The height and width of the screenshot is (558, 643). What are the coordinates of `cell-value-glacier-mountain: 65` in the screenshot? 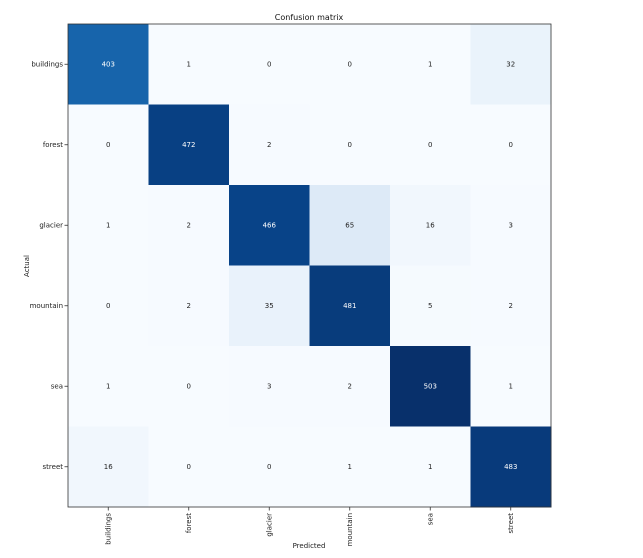 It's located at (349, 225).